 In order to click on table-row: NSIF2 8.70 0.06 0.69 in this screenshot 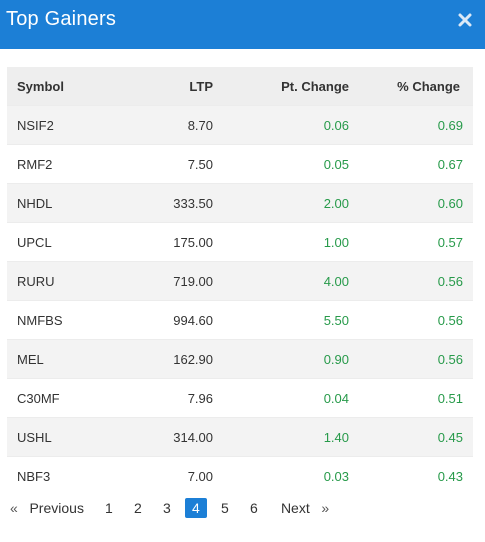, I will do `click(240, 125)`.